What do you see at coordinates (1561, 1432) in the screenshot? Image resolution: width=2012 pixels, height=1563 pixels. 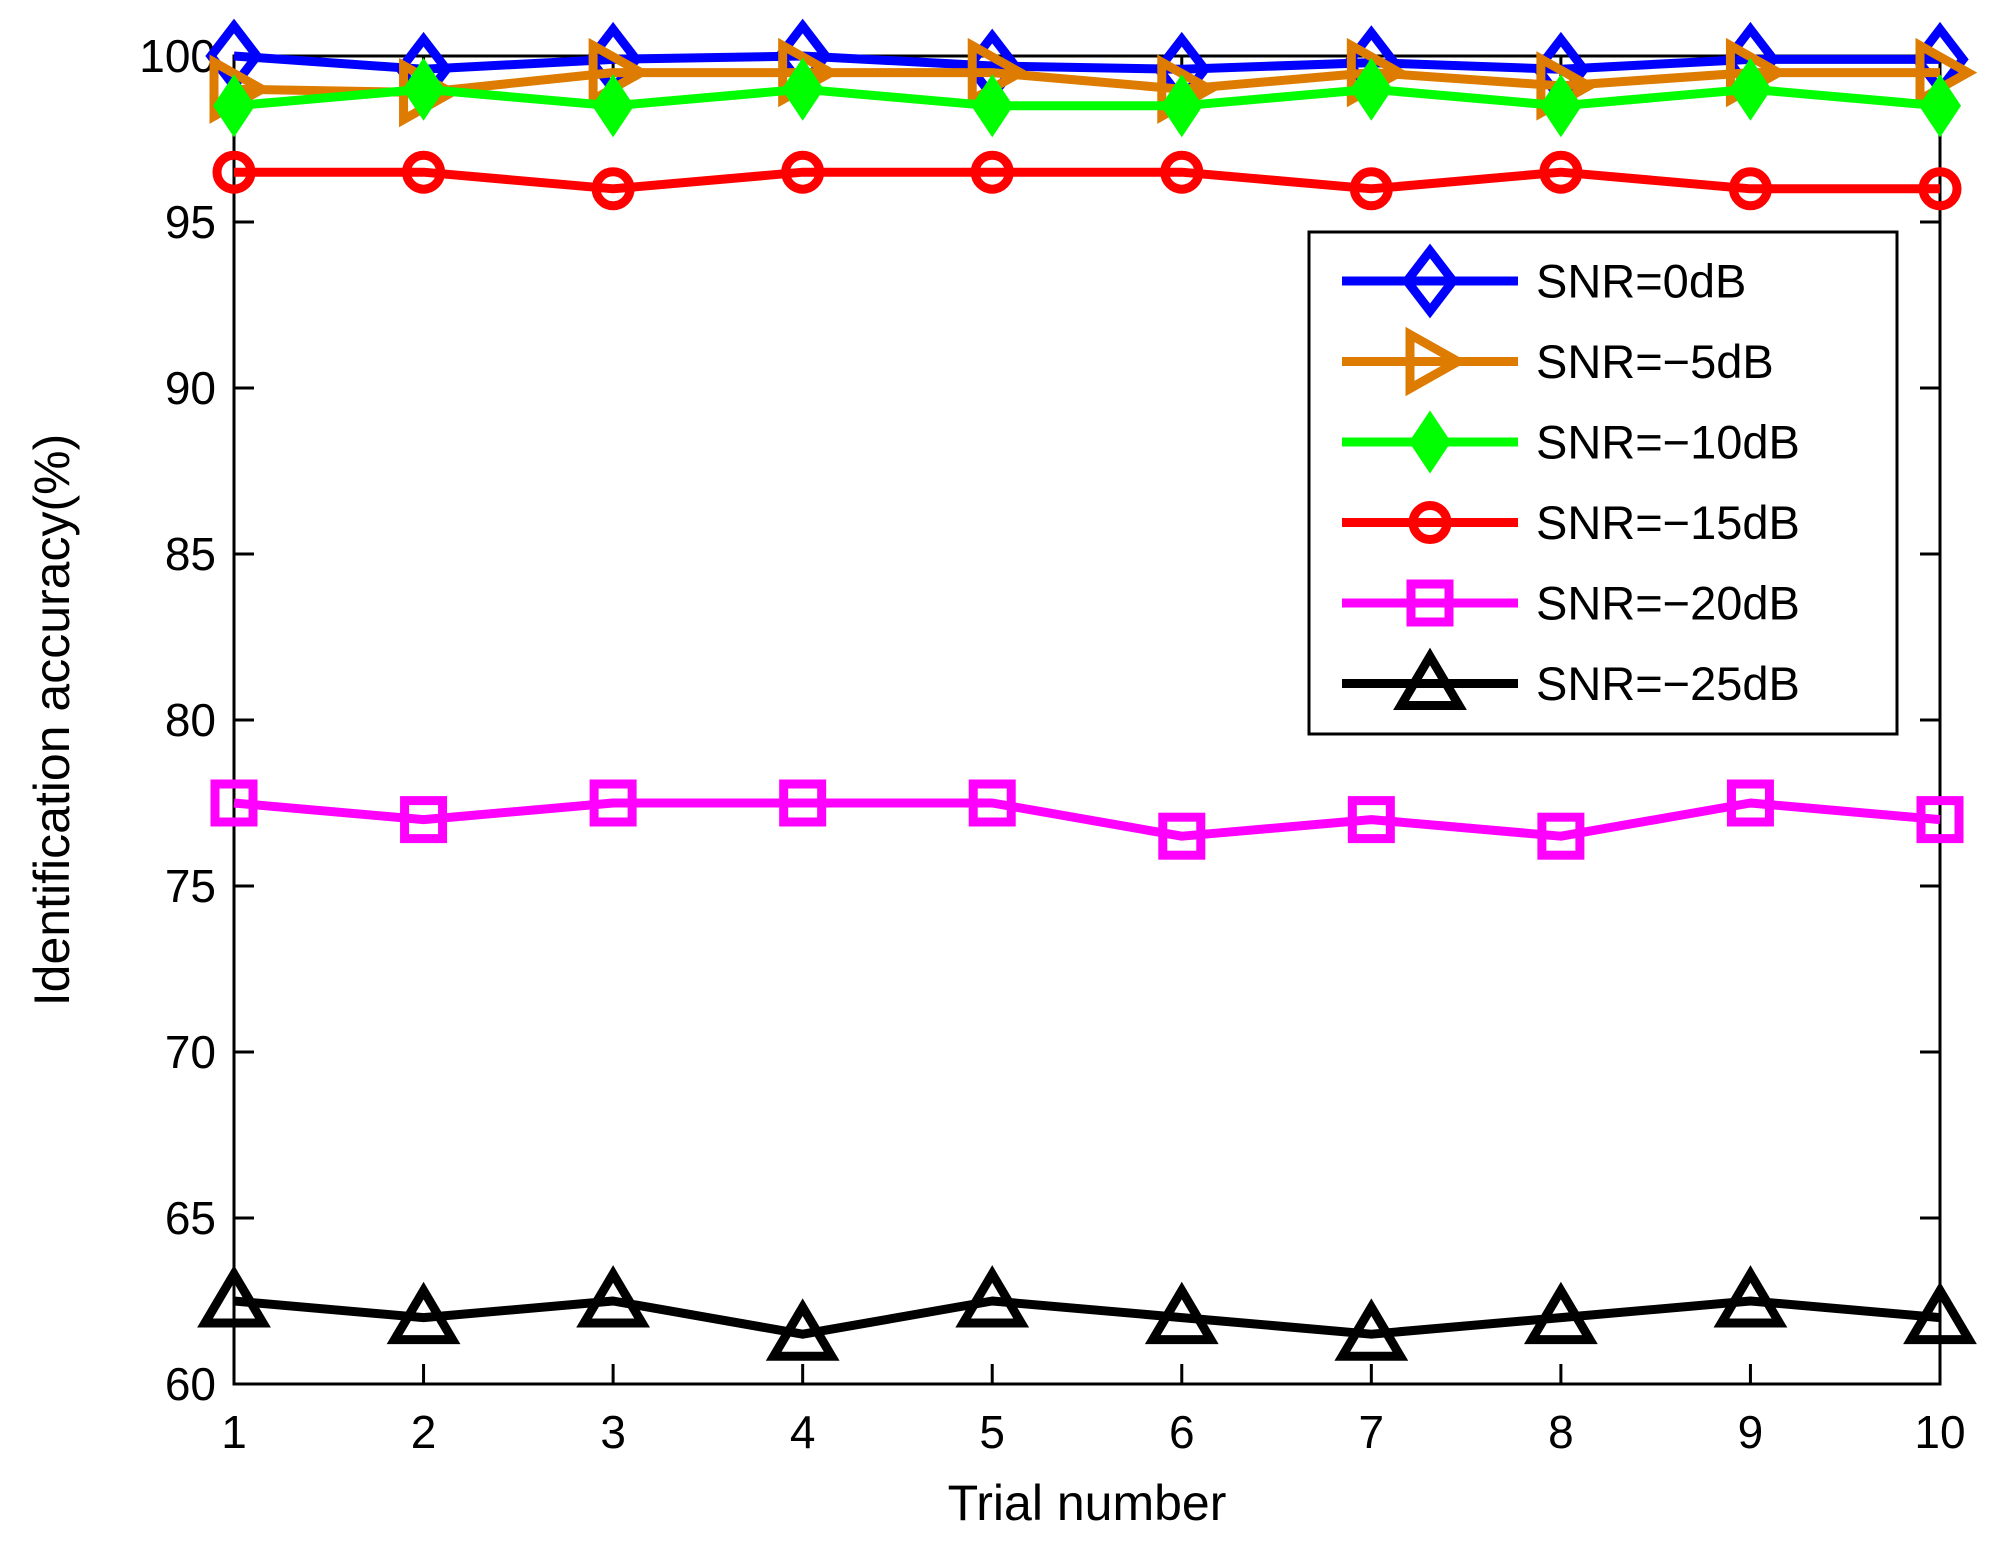 I see `x-tick-label: 8` at bounding box center [1561, 1432].